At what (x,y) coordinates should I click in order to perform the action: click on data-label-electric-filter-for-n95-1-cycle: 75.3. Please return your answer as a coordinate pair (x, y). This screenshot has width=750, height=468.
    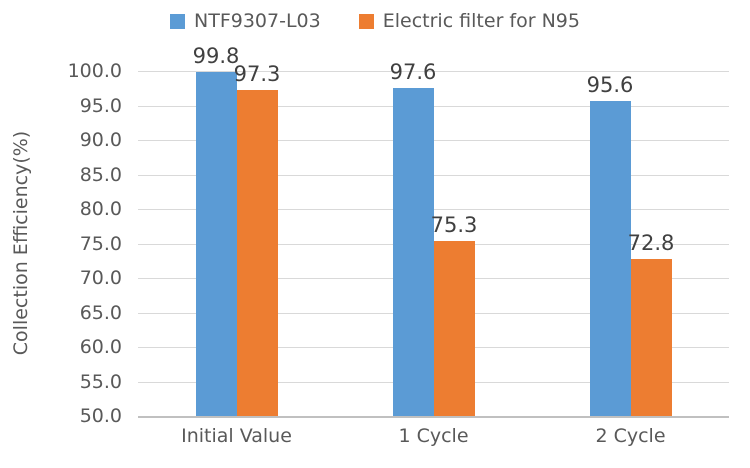
    Looking at the image, I should click on (454, 225).